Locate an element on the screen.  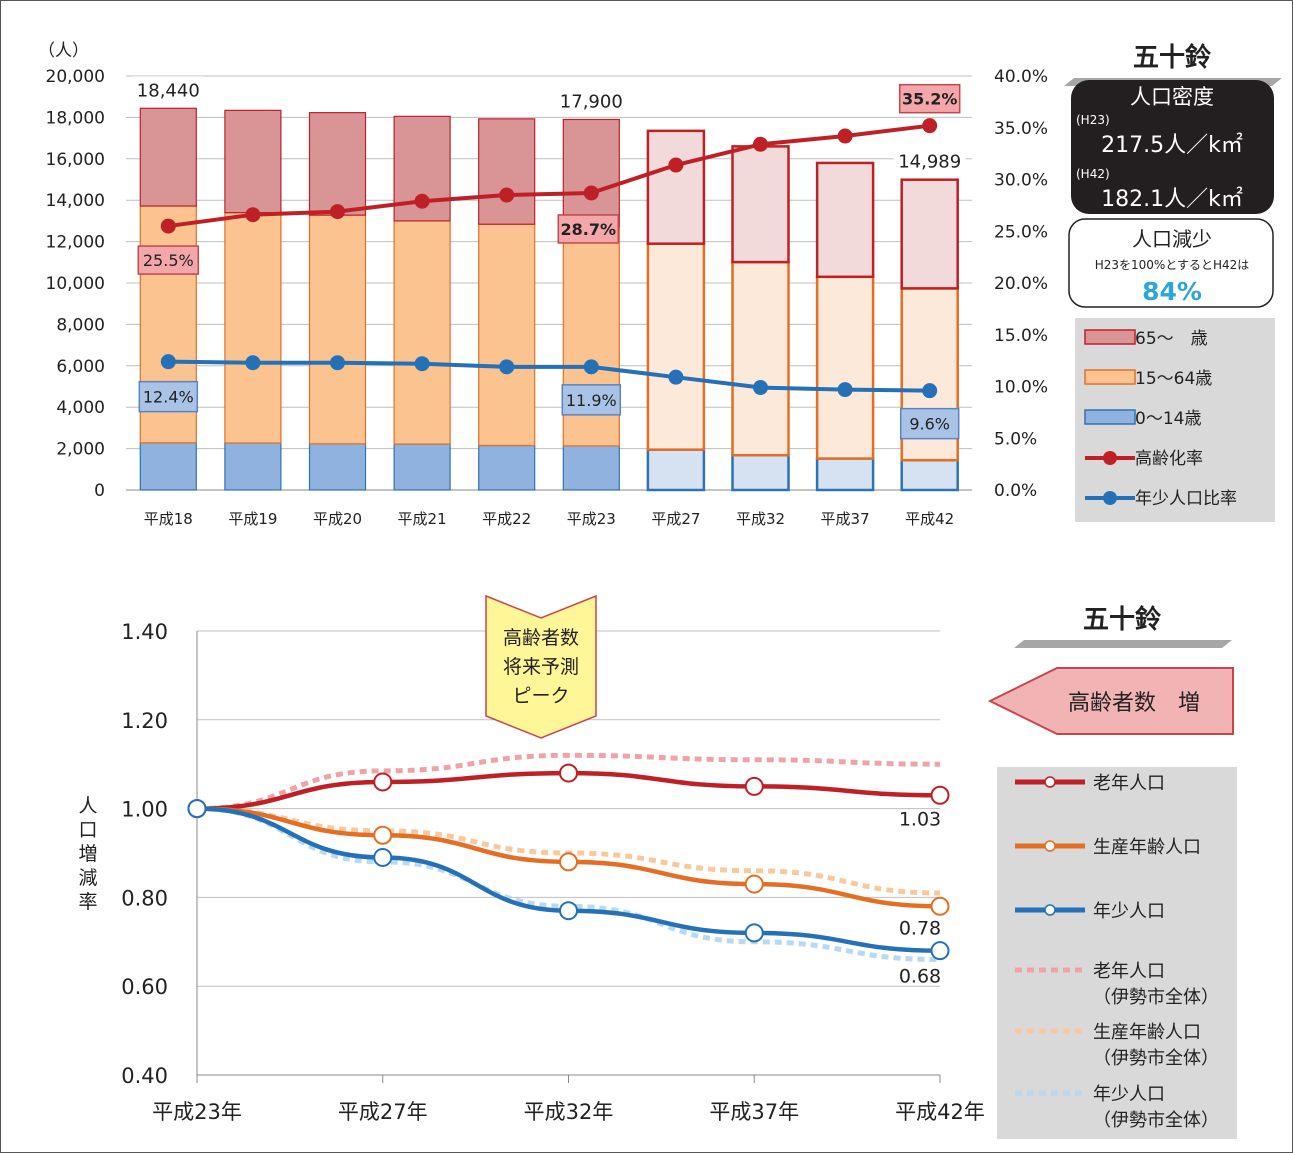
h23-density-value: 217.5人／k㎡ is located at coordinates (1172, 145).